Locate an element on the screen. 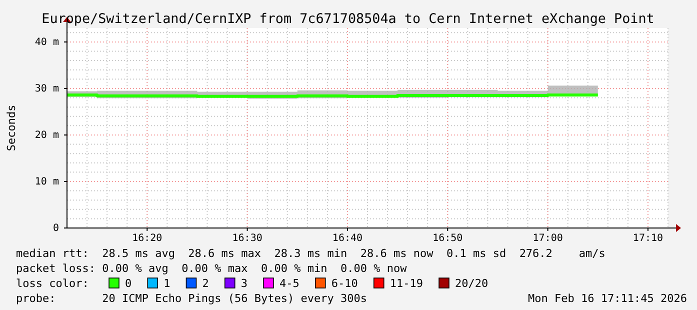  y-tick-label: 0 is located at coordinates (55, 228).